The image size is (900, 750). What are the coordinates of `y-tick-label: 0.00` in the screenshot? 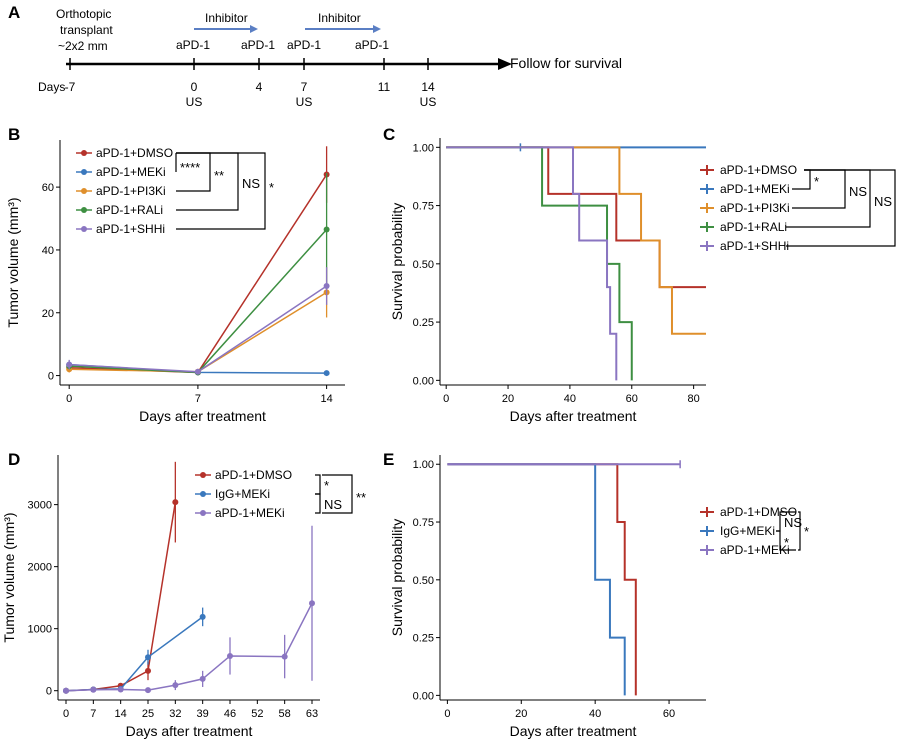 It's located at (423, 696).